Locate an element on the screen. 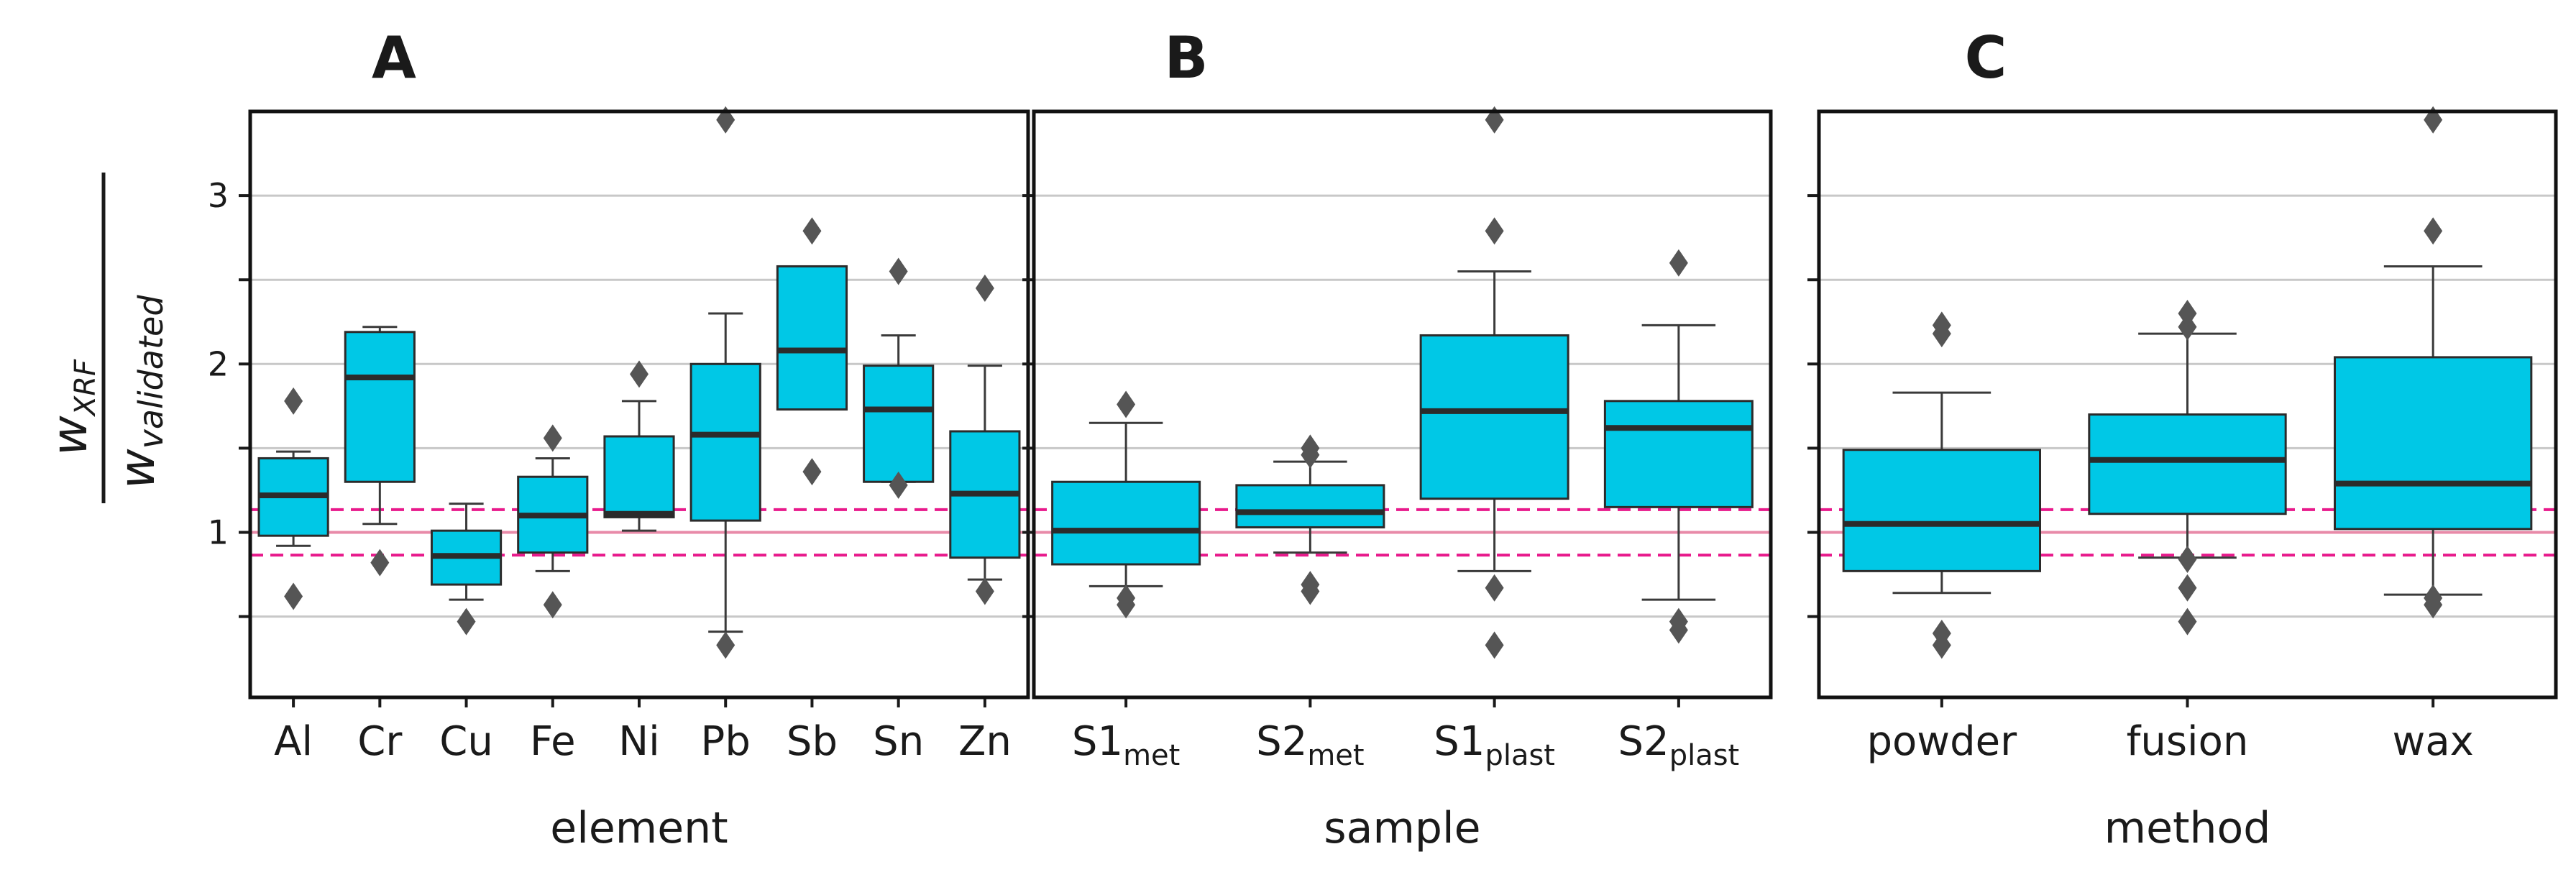  x-tick-label-main: Cr is located at coordinates (380, 741).